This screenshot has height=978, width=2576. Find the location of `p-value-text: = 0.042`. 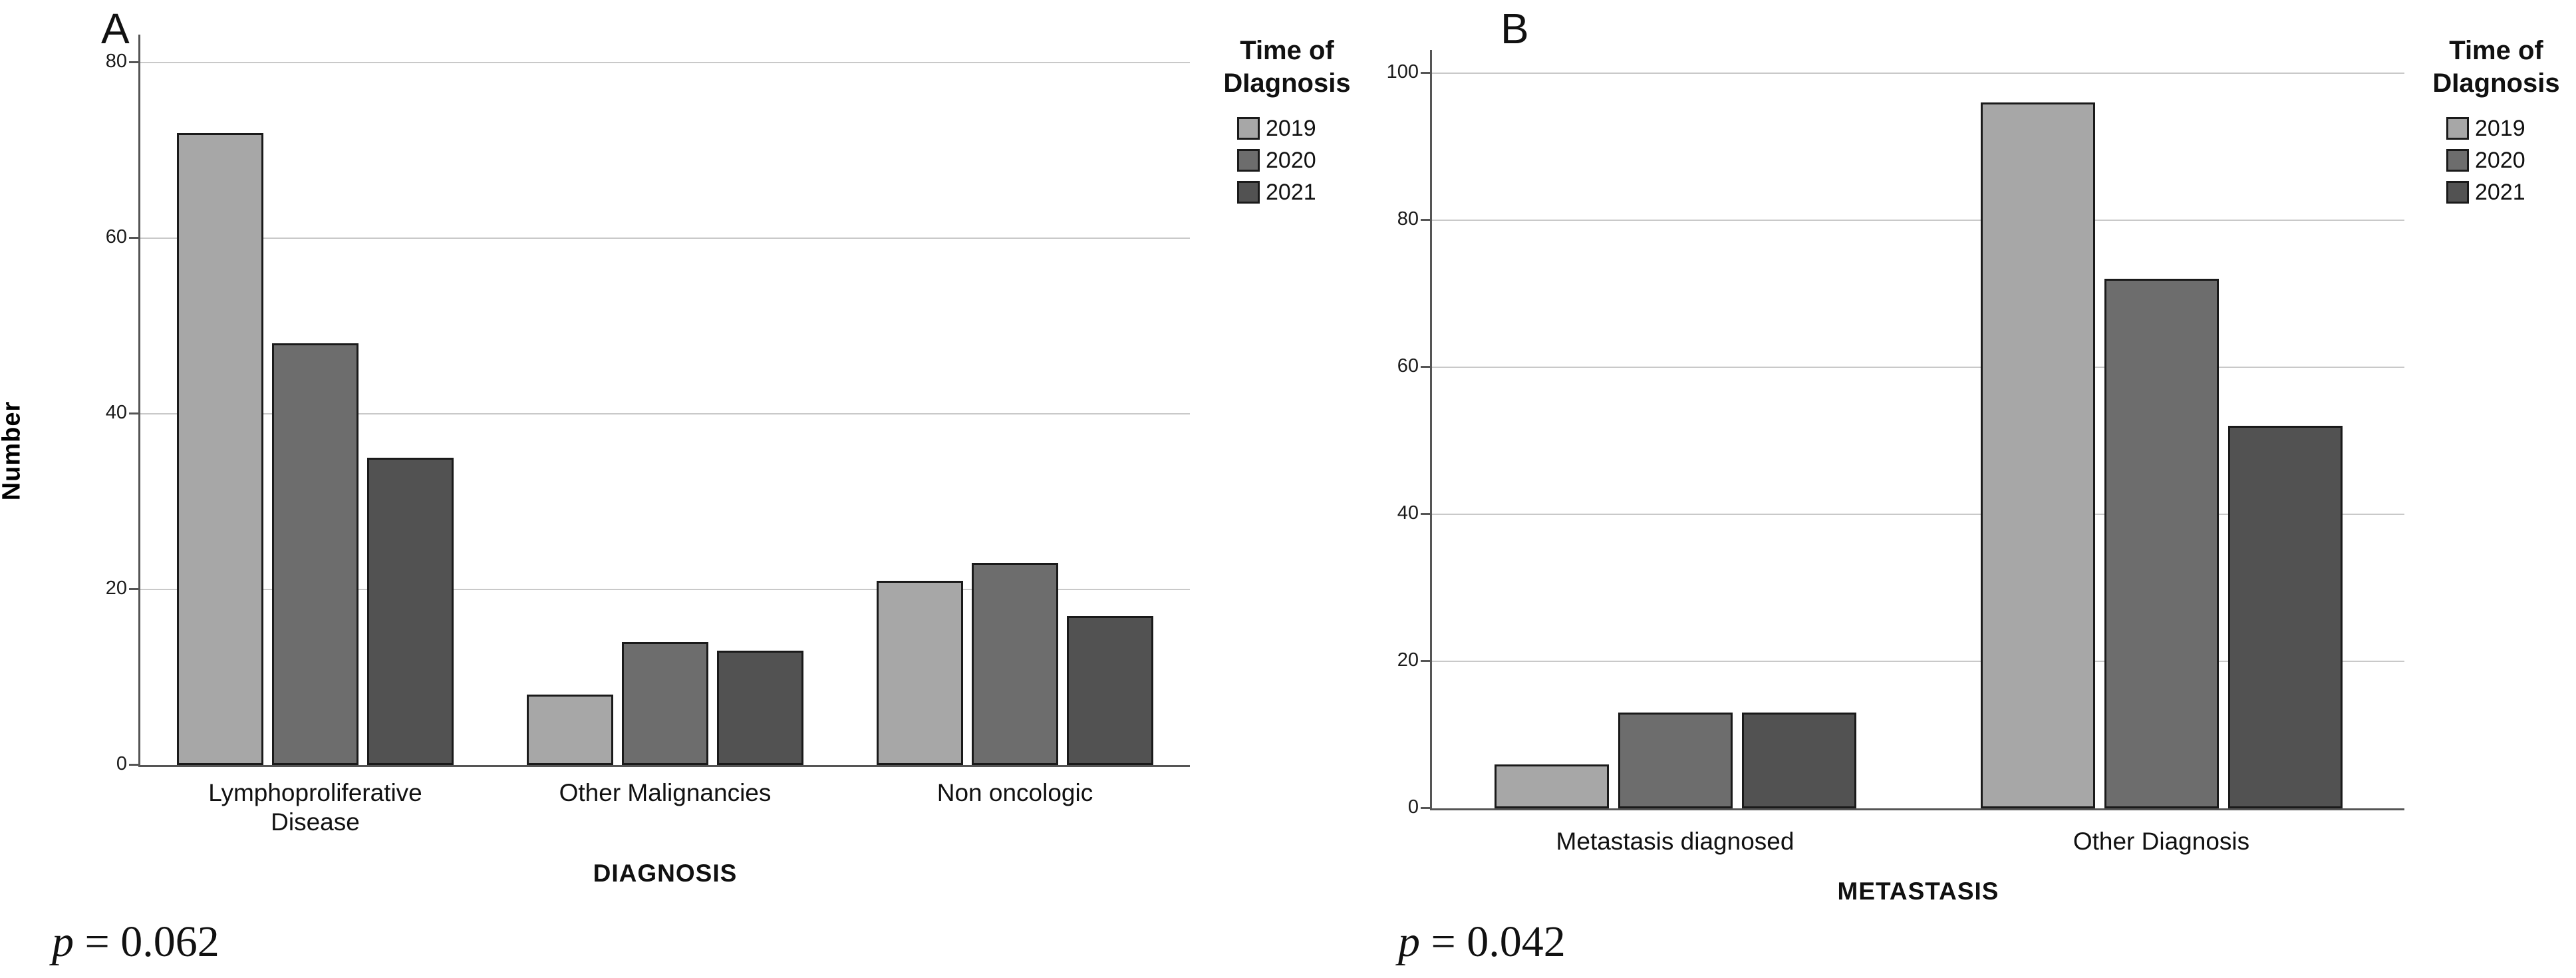

p-value-text: = 0.042 is located at coordinates (1493, 941).